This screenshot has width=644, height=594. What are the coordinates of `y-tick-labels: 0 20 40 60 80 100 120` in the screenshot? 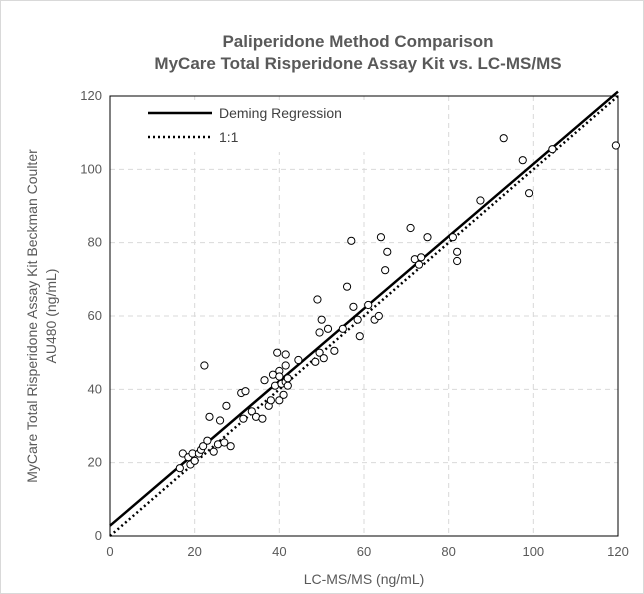 It's located at (91, 315).